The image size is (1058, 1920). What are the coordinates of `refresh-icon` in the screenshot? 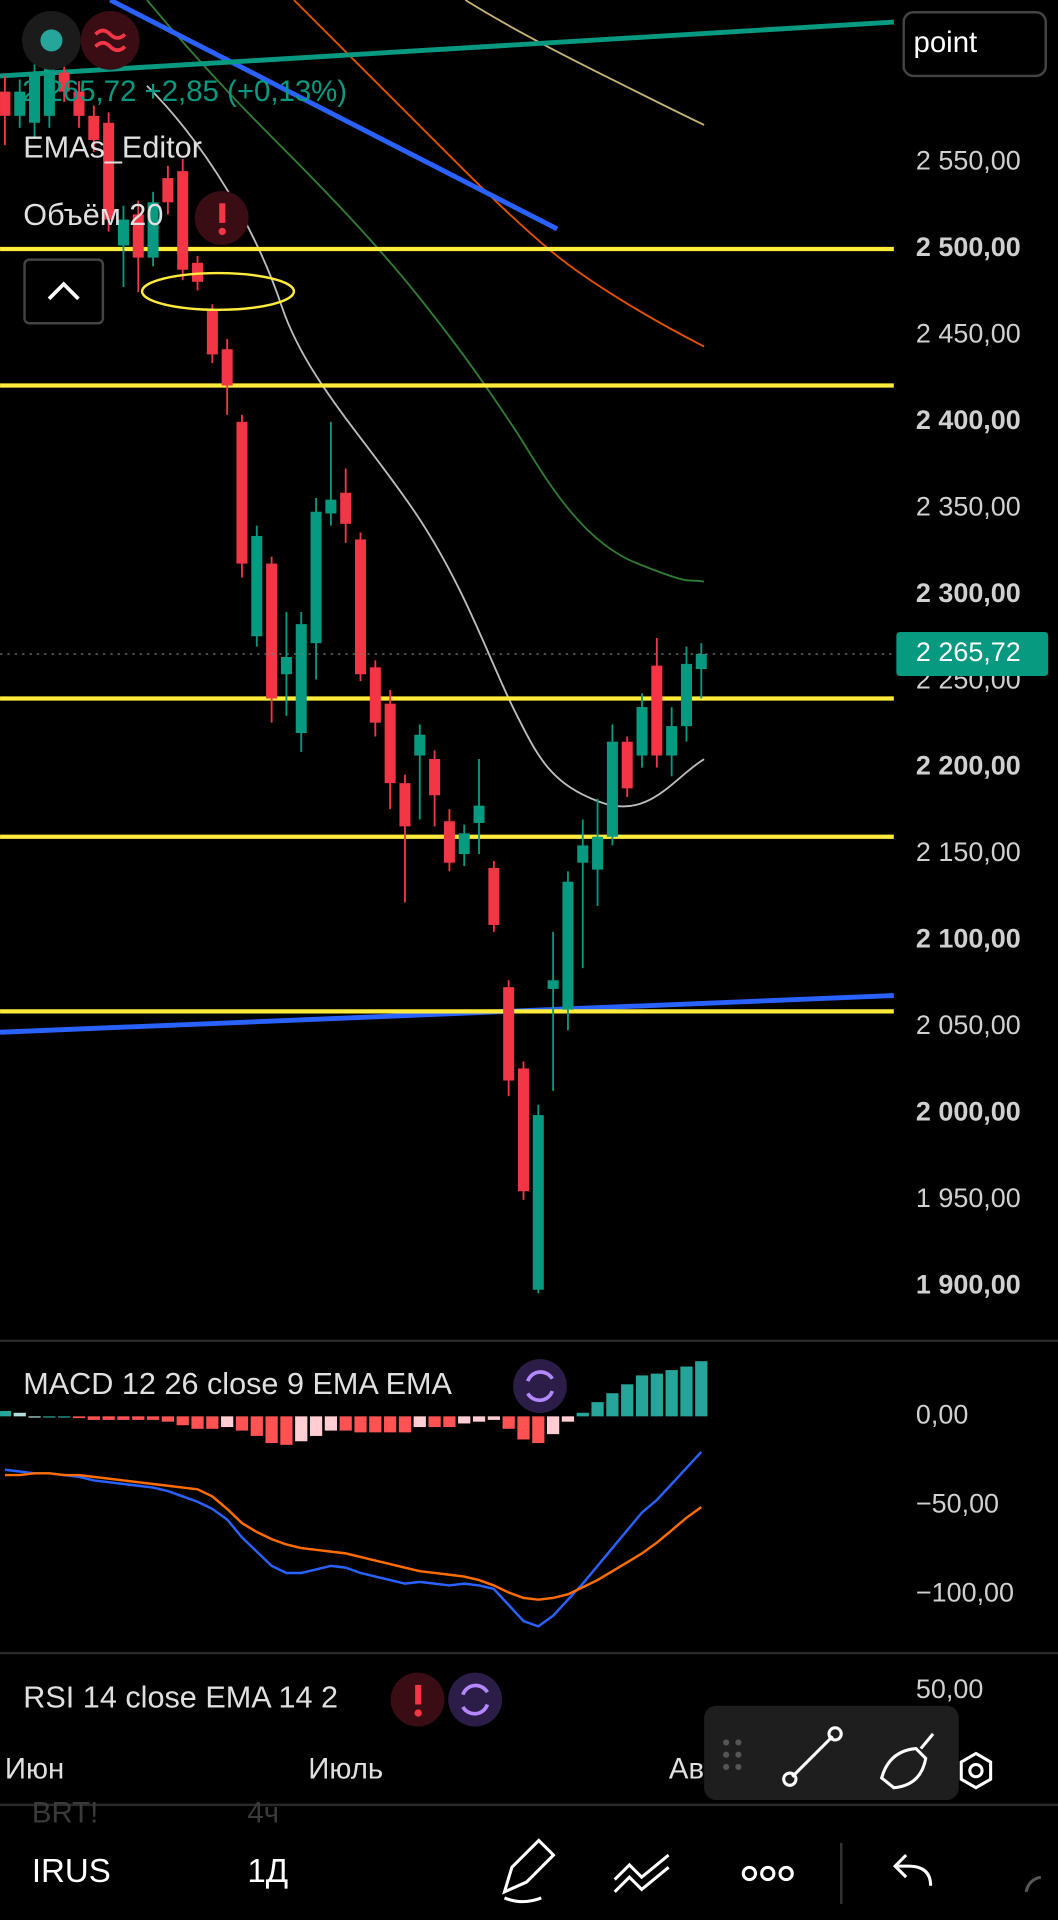 It's located at (540, 1386).